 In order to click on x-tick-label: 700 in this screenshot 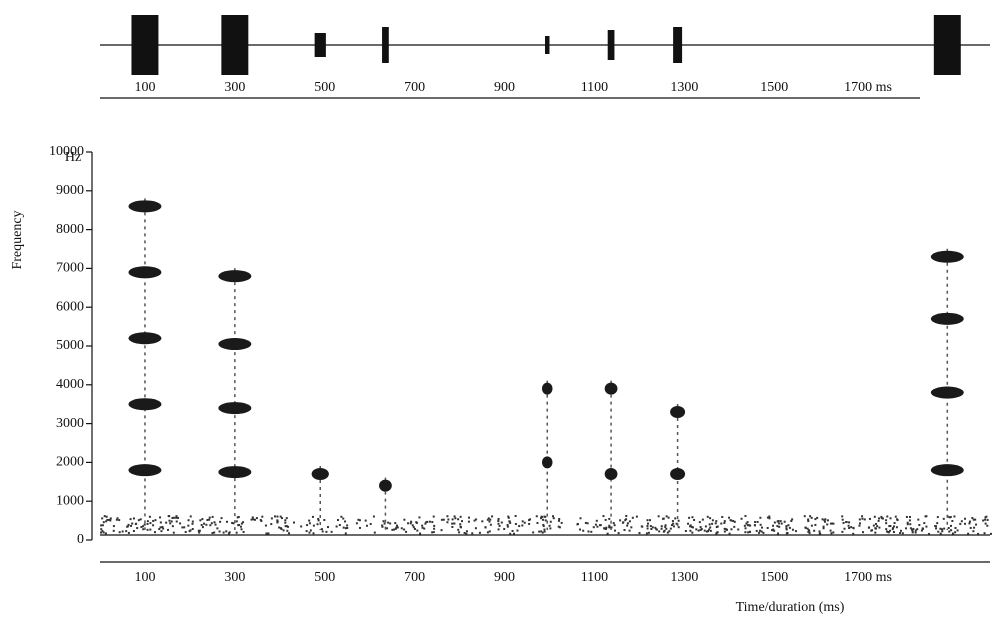, I will do `click(414, 577)`.